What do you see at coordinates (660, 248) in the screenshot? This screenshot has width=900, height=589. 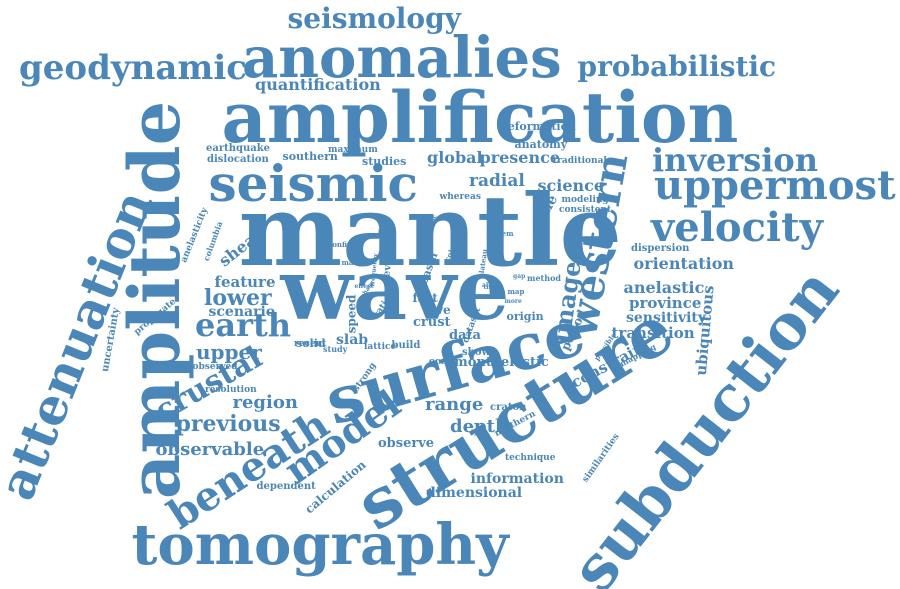 I see `word-dispersion: dispersion` at bounding box center [660, 248].